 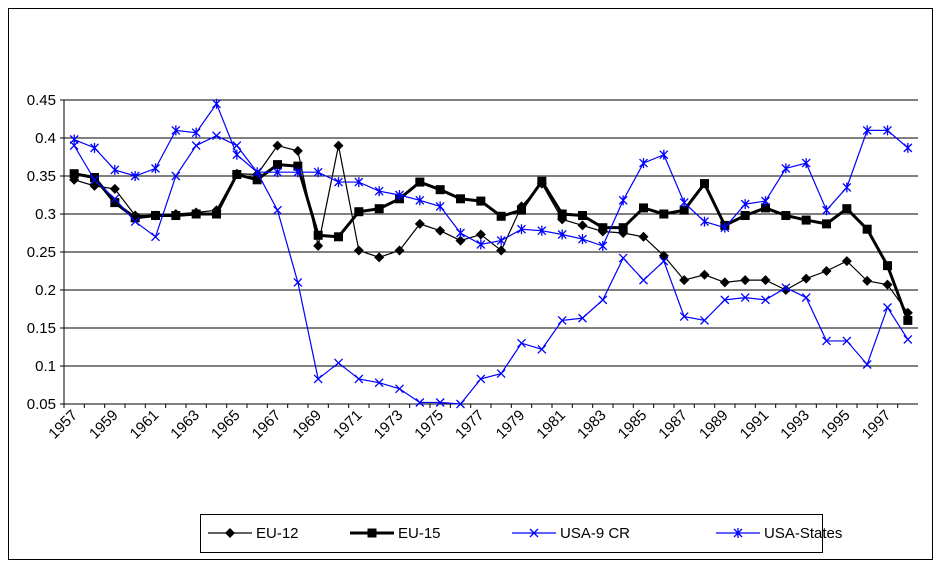 What do you see at coordinates (419, 533) in the screenshot?
I see `legend-label: EU-15` at bounding box center [419, 533].